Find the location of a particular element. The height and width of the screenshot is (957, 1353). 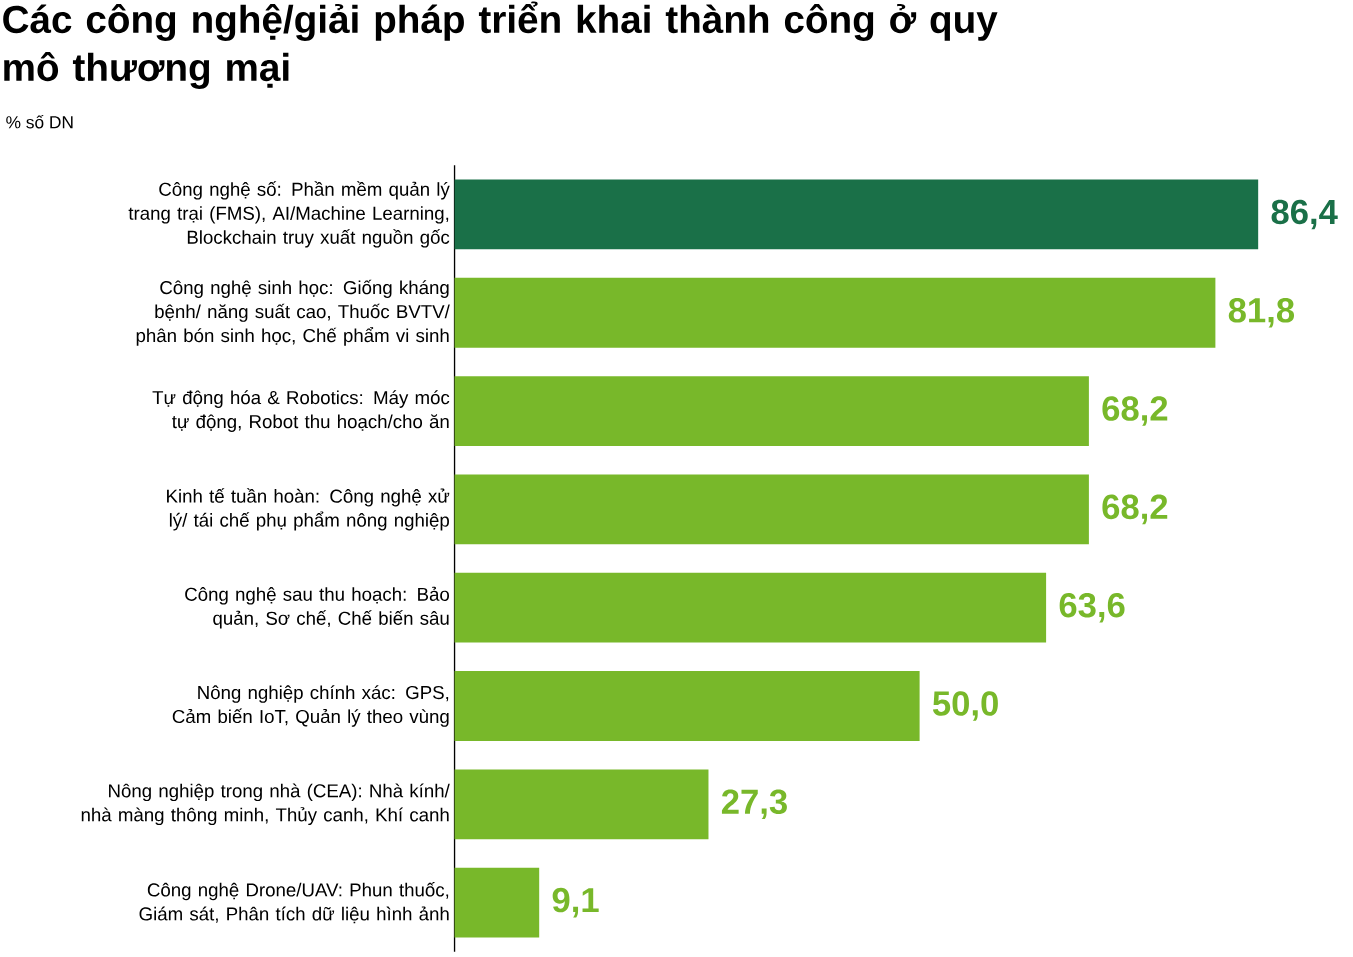

data-label: 9,1 is located at coordinates (575, 902).